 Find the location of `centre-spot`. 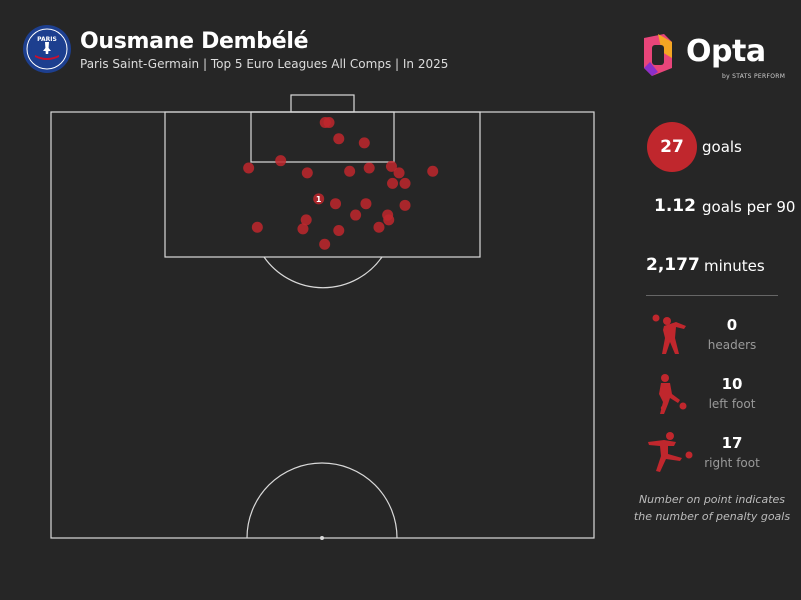

centre-spot is located at coordinates (322, 538).